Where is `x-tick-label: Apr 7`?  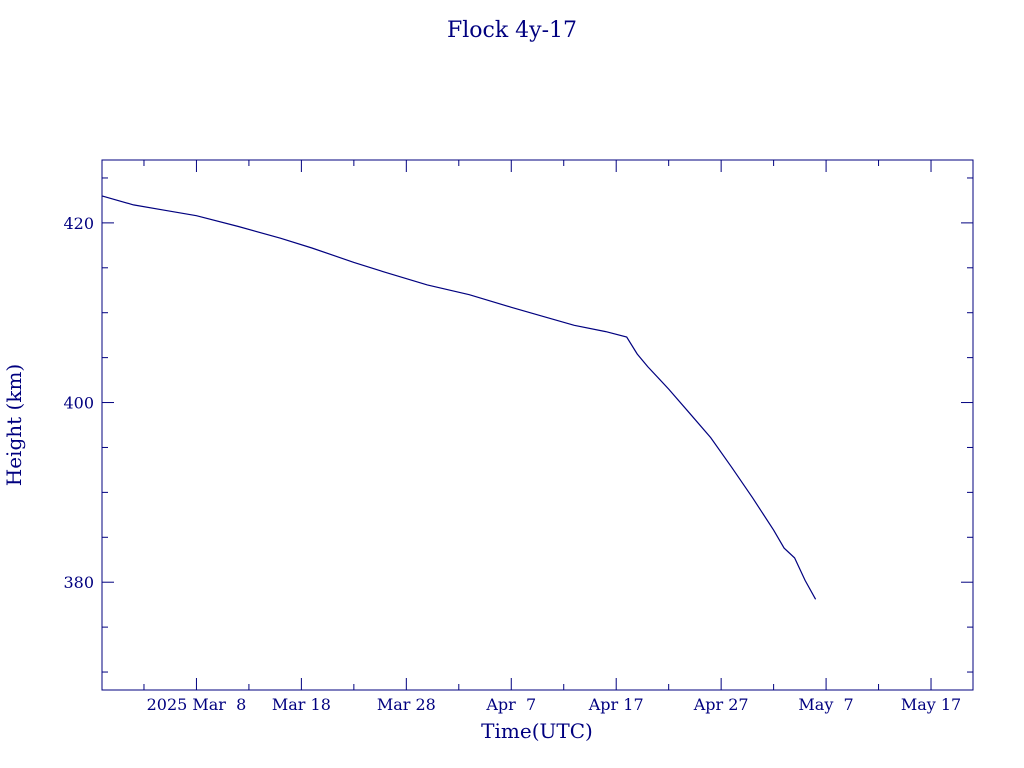 x-tick-label: Apr 7 is located at coordinates (510, 704).